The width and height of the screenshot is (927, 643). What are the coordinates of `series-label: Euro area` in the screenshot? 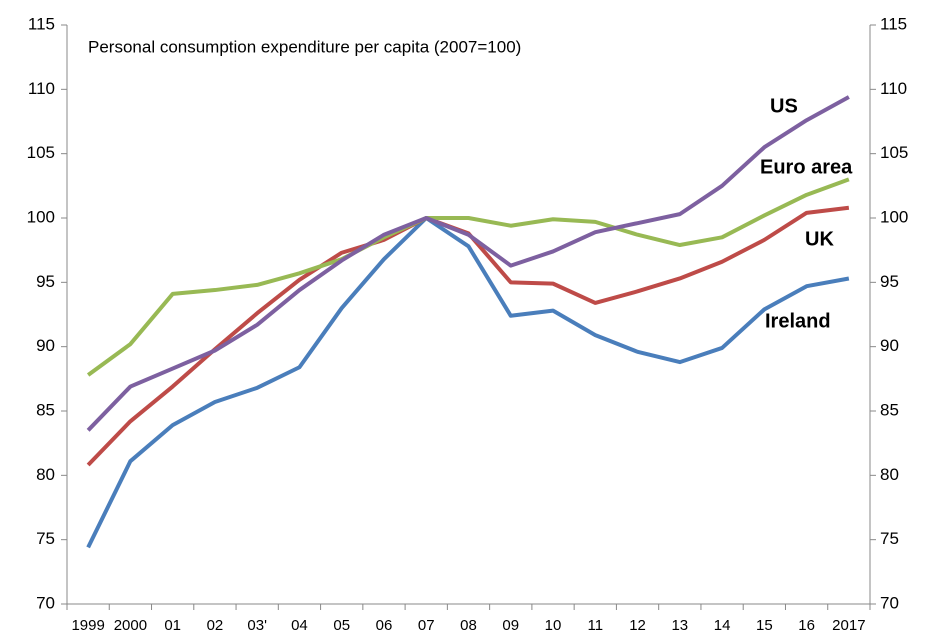 It's located at (806, 167).